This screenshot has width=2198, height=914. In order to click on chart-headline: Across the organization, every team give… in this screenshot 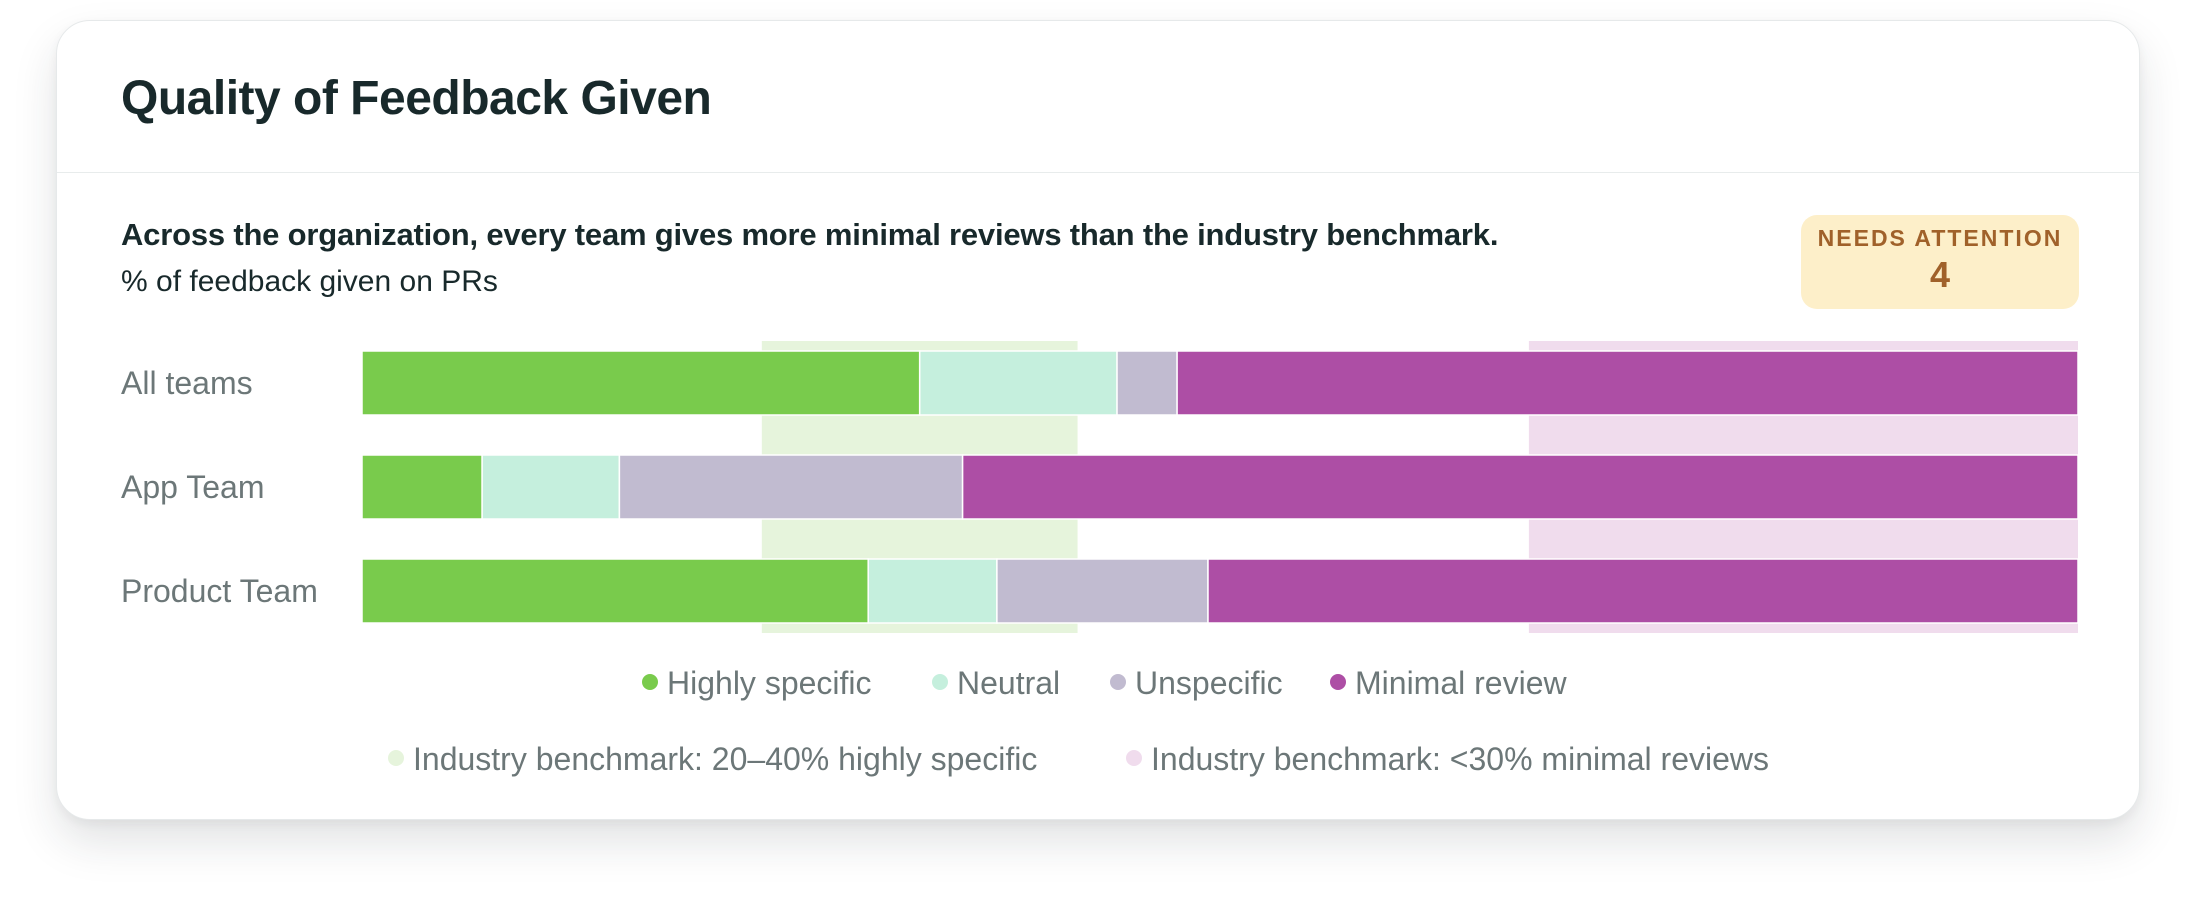, I will do `click(810, 234)`.